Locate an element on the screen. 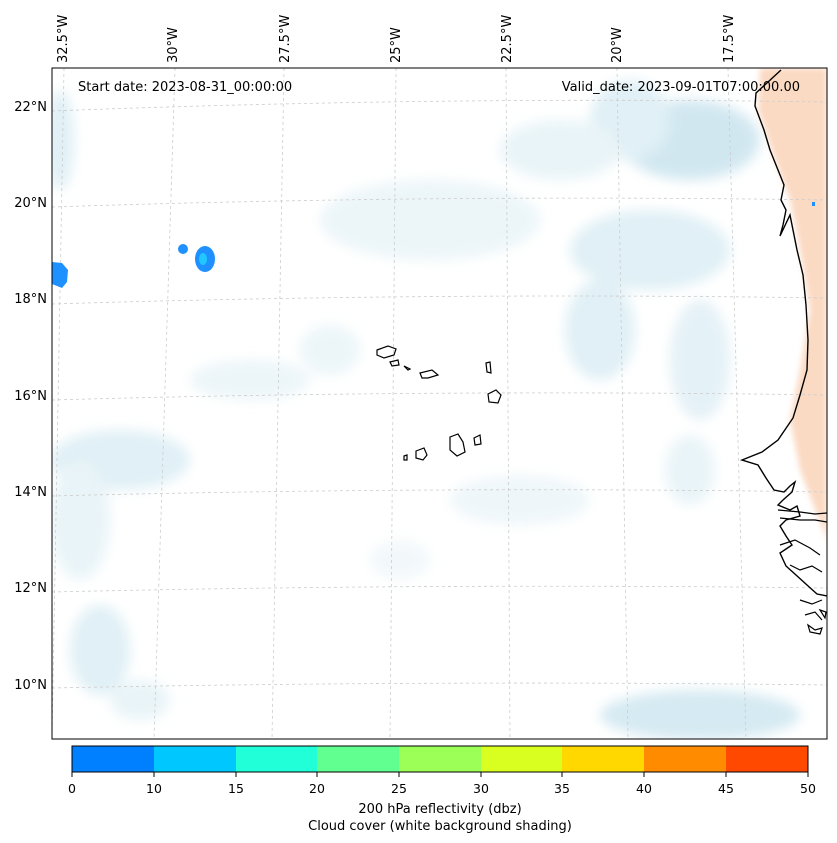 The image size is (837, 843). lat-label: 18°N is located at coordinates (30, 299).